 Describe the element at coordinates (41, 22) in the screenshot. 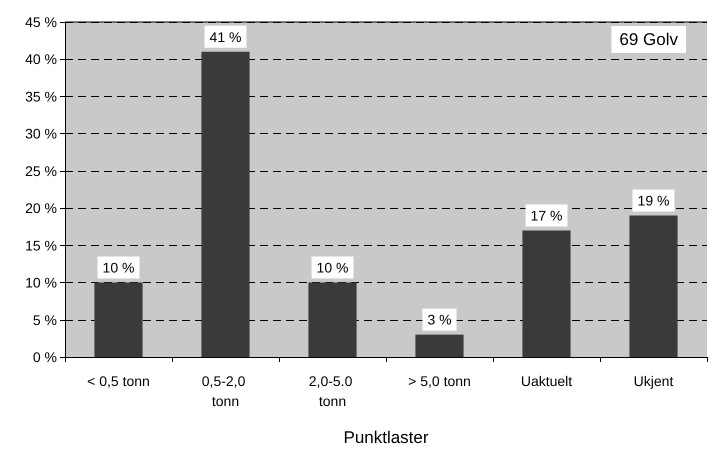

I see `y-tick-label: 45 %` at that location.